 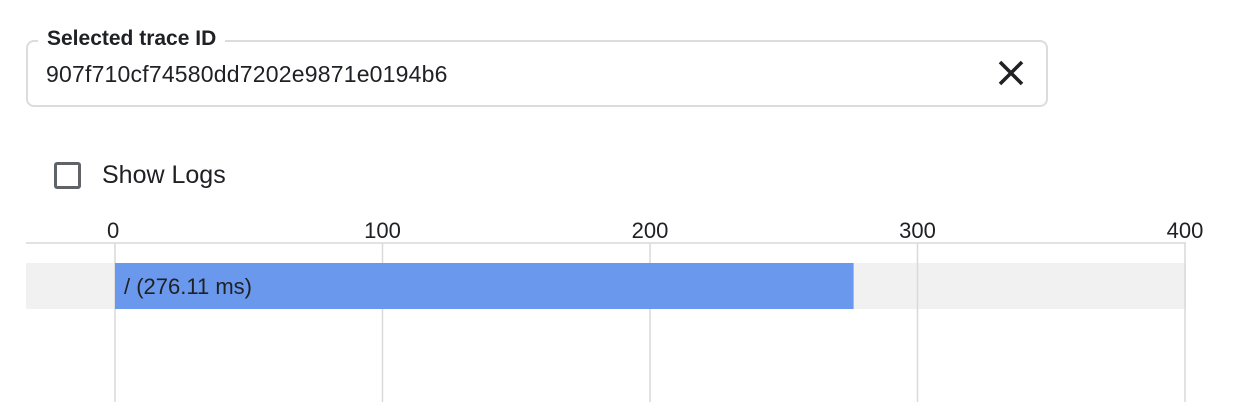 I want to click on trace-id-label: Selected trace ID, so click(x=132, y=39).